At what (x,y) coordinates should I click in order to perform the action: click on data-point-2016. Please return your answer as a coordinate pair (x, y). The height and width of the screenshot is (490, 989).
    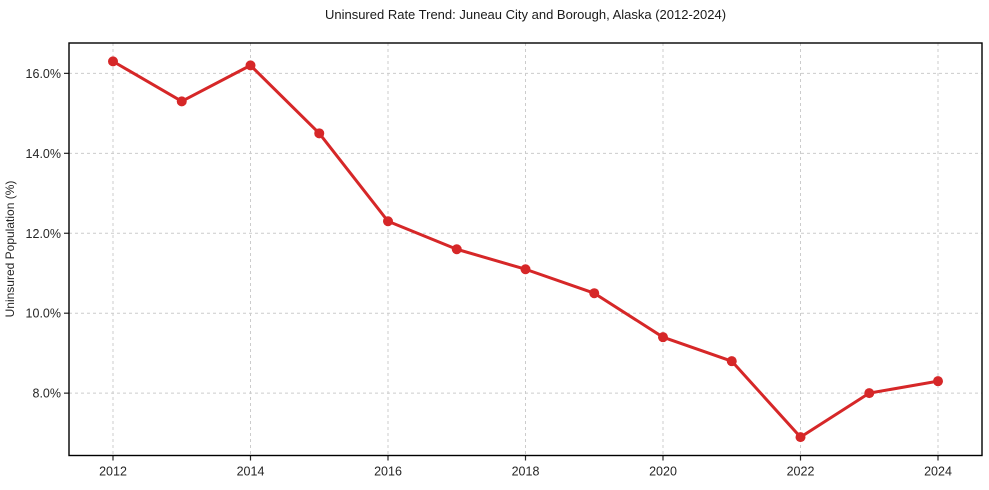
    Looking at the image, I should click on (388, 221).